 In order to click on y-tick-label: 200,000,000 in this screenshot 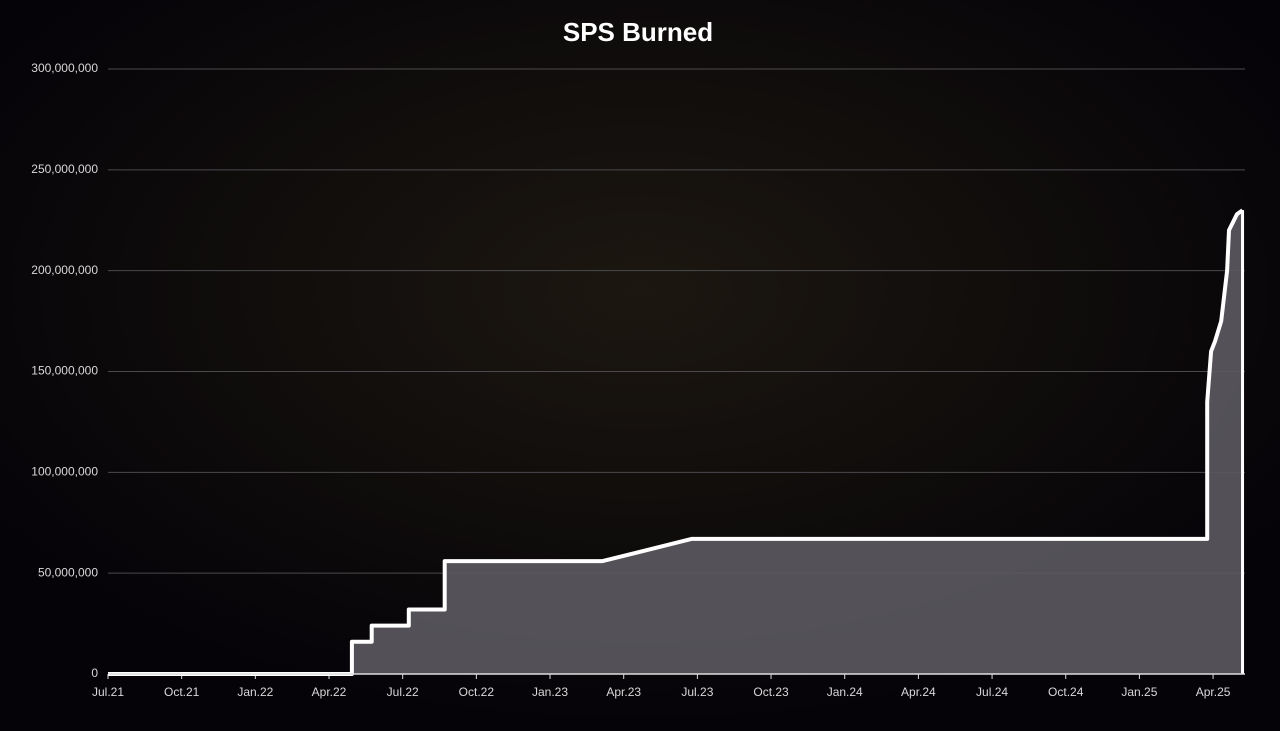, I will do `click(64, 270)`.